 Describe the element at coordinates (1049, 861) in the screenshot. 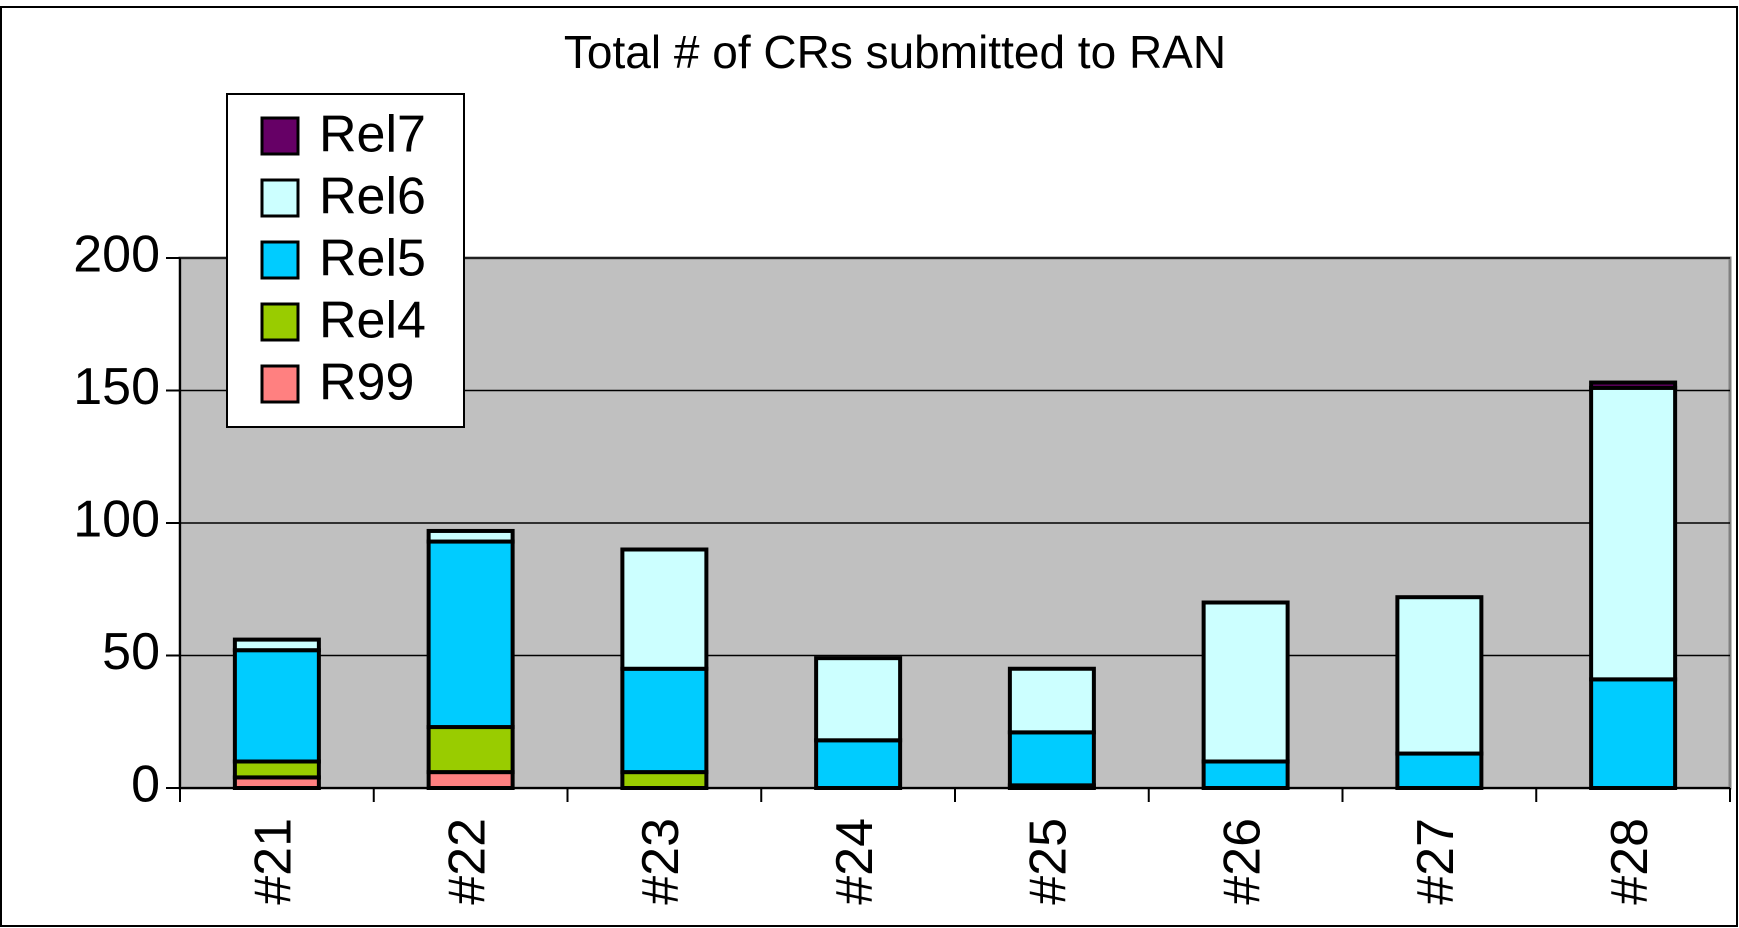

I see `x-tick-label: #25` at that location.